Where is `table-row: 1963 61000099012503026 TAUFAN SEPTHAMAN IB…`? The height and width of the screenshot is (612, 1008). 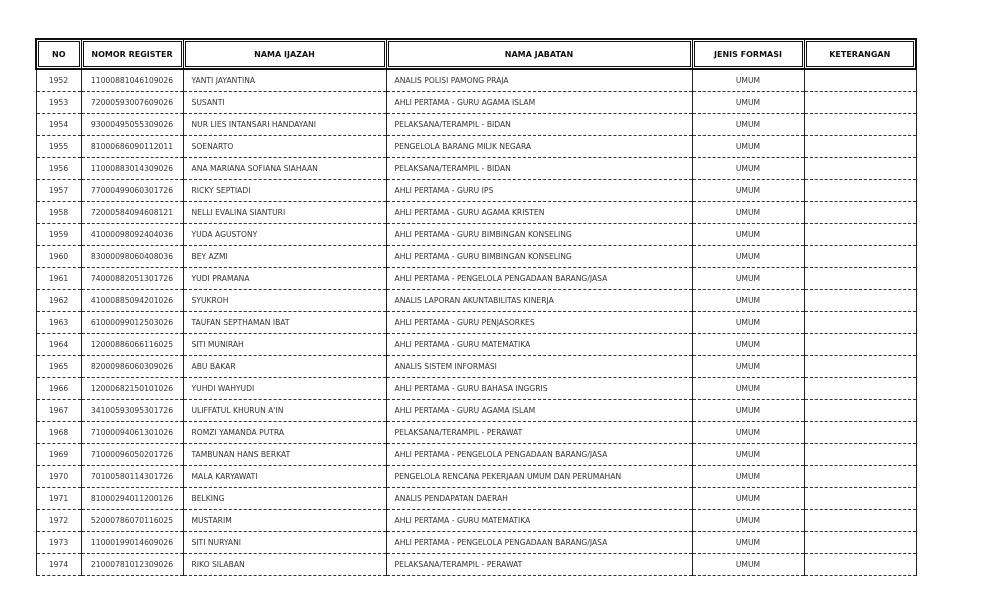
table-row: 1963 61000099012503026 TAUFAN SEPTHAMAN IB… is located at coordinates (476, 322).